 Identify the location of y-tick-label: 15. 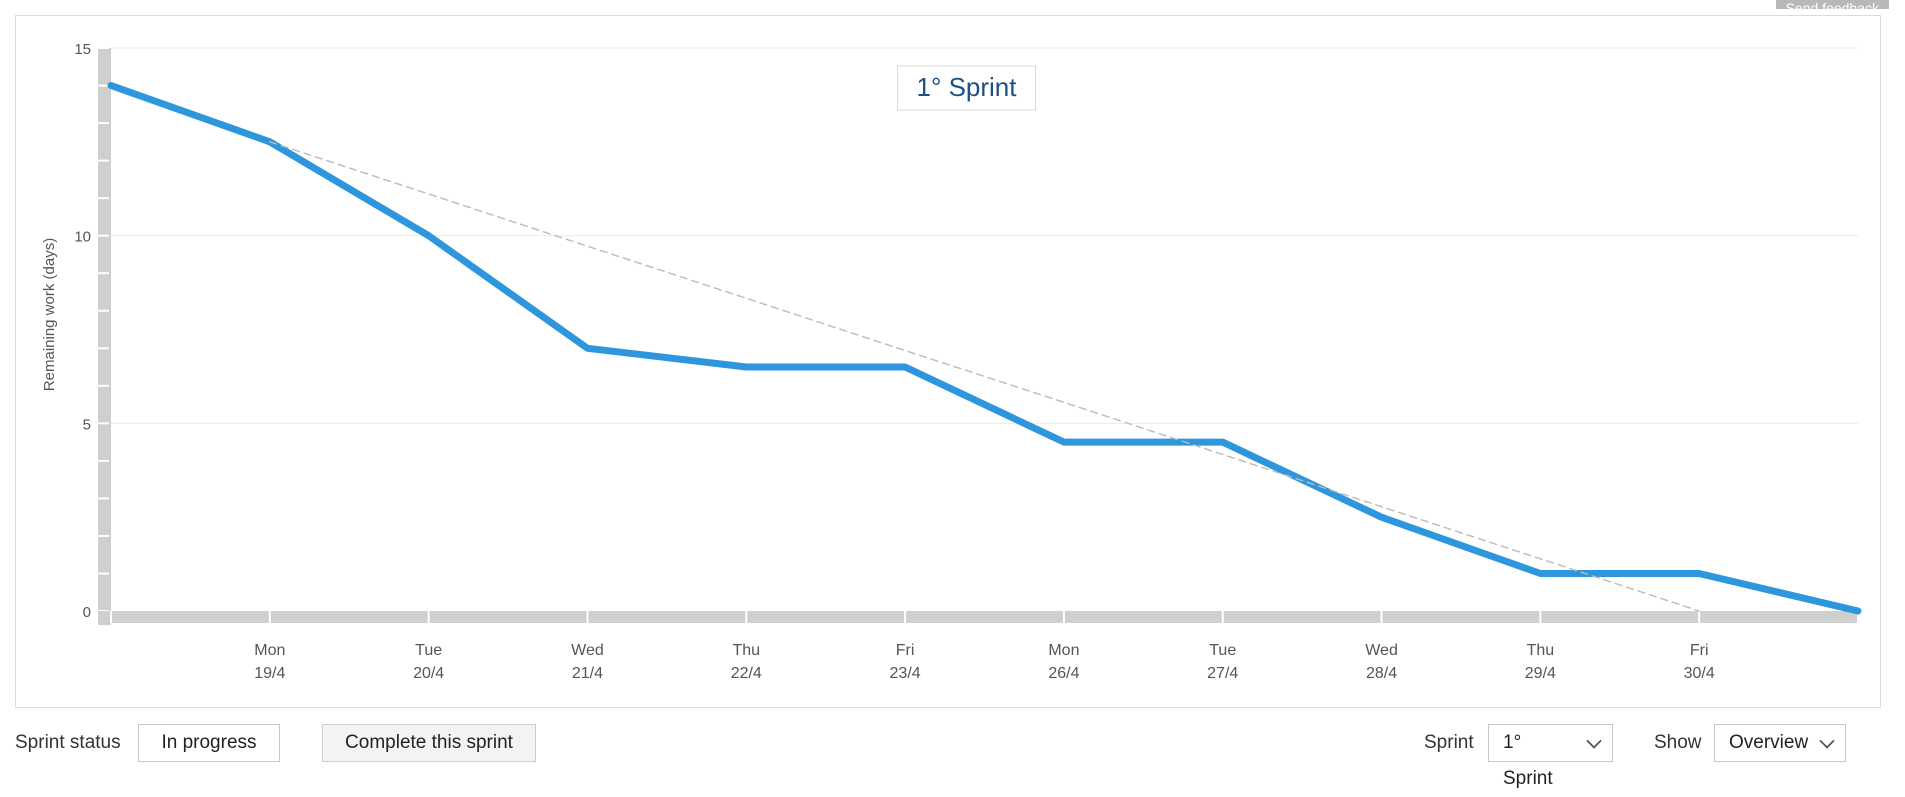
(82, 49).